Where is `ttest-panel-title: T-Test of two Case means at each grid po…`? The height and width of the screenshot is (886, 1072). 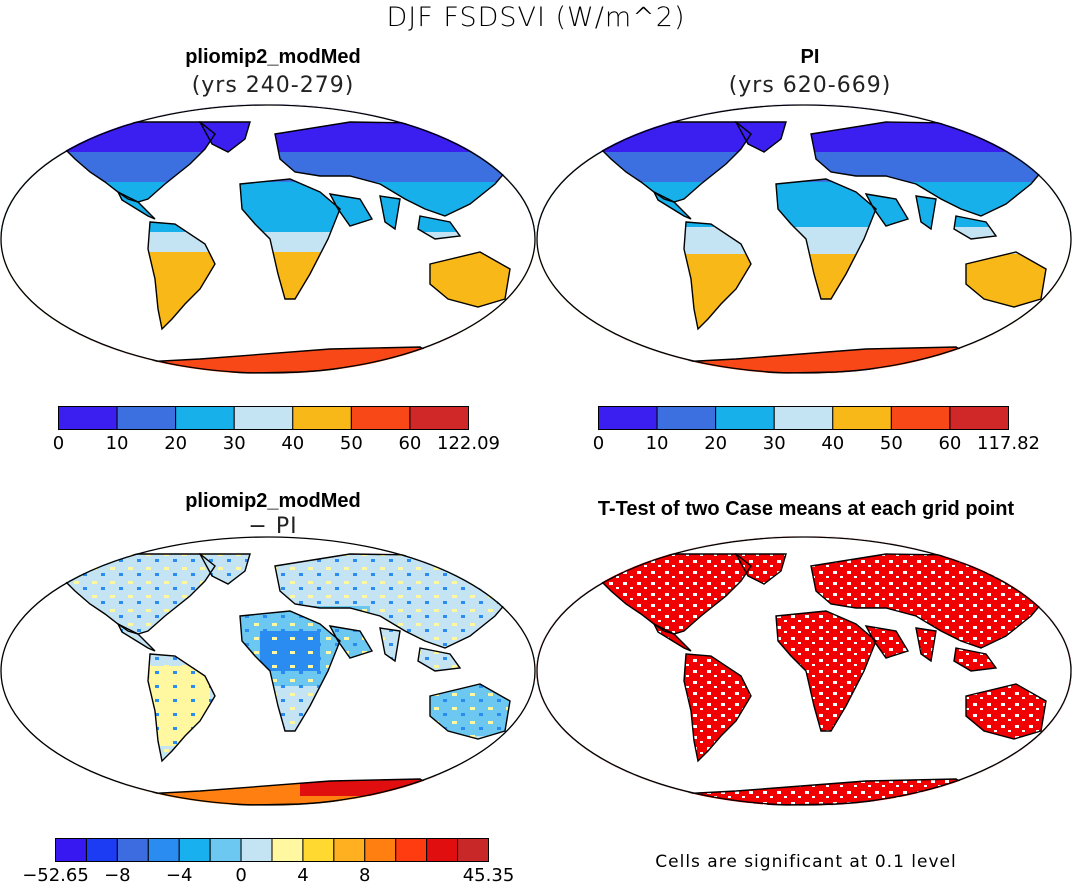
ttest-panel-title: T-Test of two Case means at each grid po… is located at coordinates (806, 509).